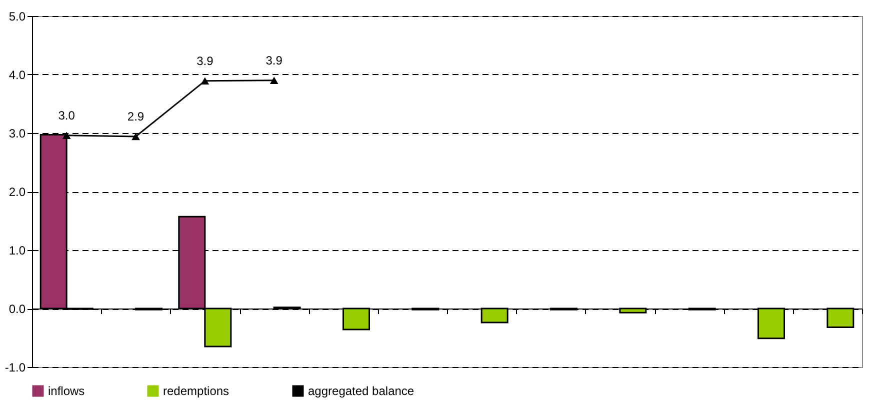 This screenshot has height=405, width=875. Describe the element at coordinates (361, 391) in the screenshot. I see `legend-label: aggregated balance` at that location.